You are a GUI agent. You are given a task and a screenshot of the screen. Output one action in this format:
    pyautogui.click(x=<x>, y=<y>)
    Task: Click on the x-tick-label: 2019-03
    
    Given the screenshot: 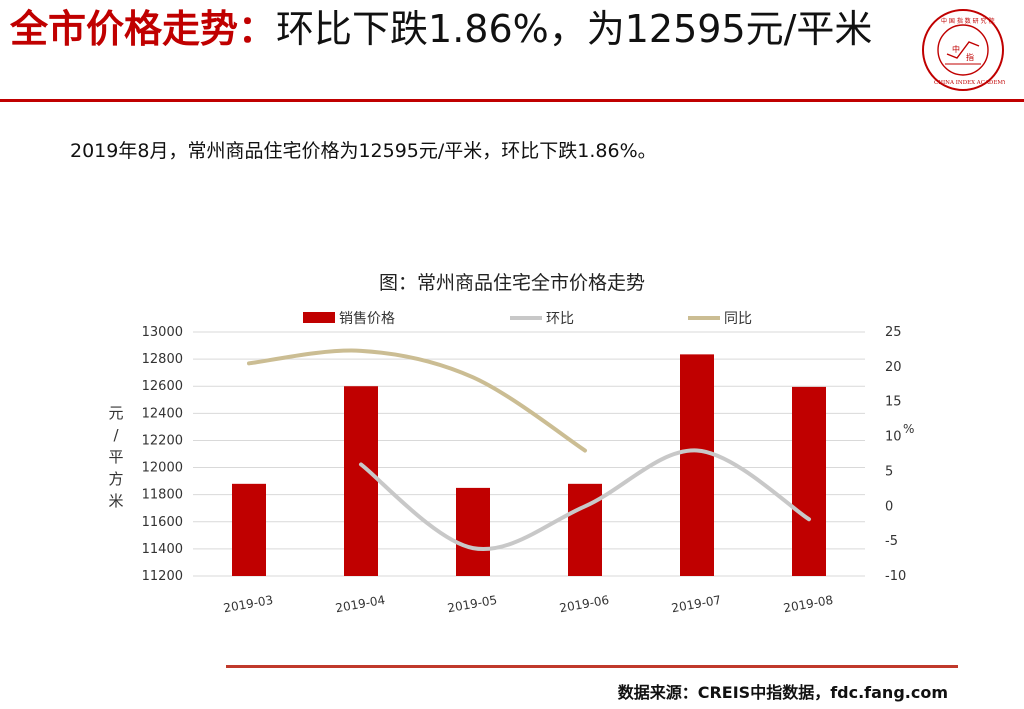 What is the action you would take?
    pyautogui.click(x=248, y=604)
    